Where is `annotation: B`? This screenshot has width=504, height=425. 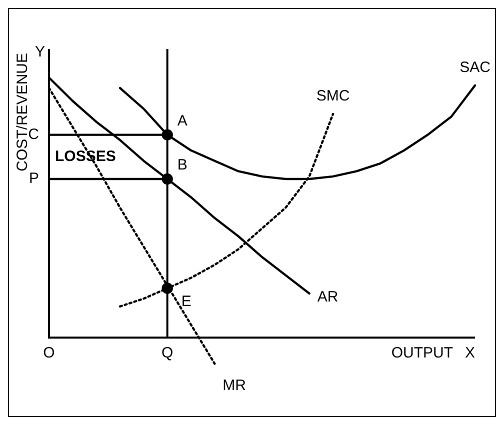
annotation: B is located at coordinates (182, 165).